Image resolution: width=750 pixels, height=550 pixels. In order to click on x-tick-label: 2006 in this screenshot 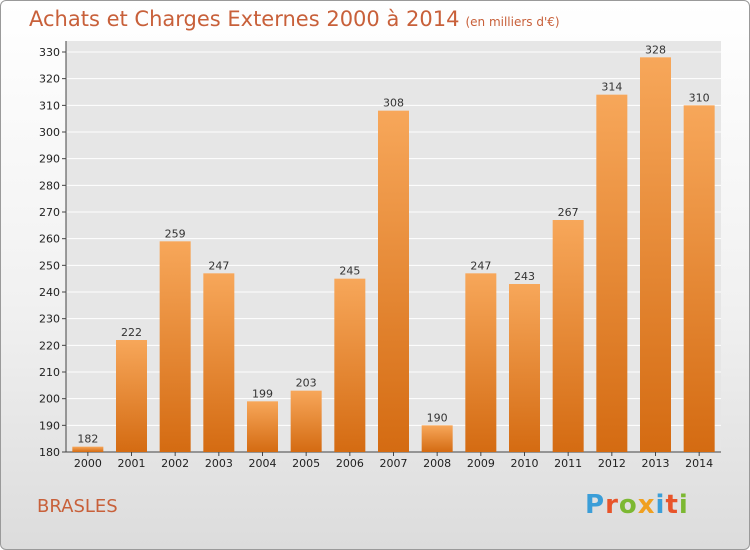, I will do `click(350, 463)`.